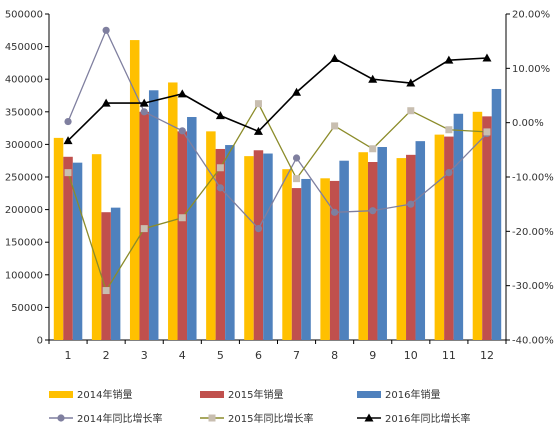 This screenshot has height=437, width=555. Describe the element at coordinates (255, 394) in the screenshot. I see `legend-label: 2015年销量` at that location.